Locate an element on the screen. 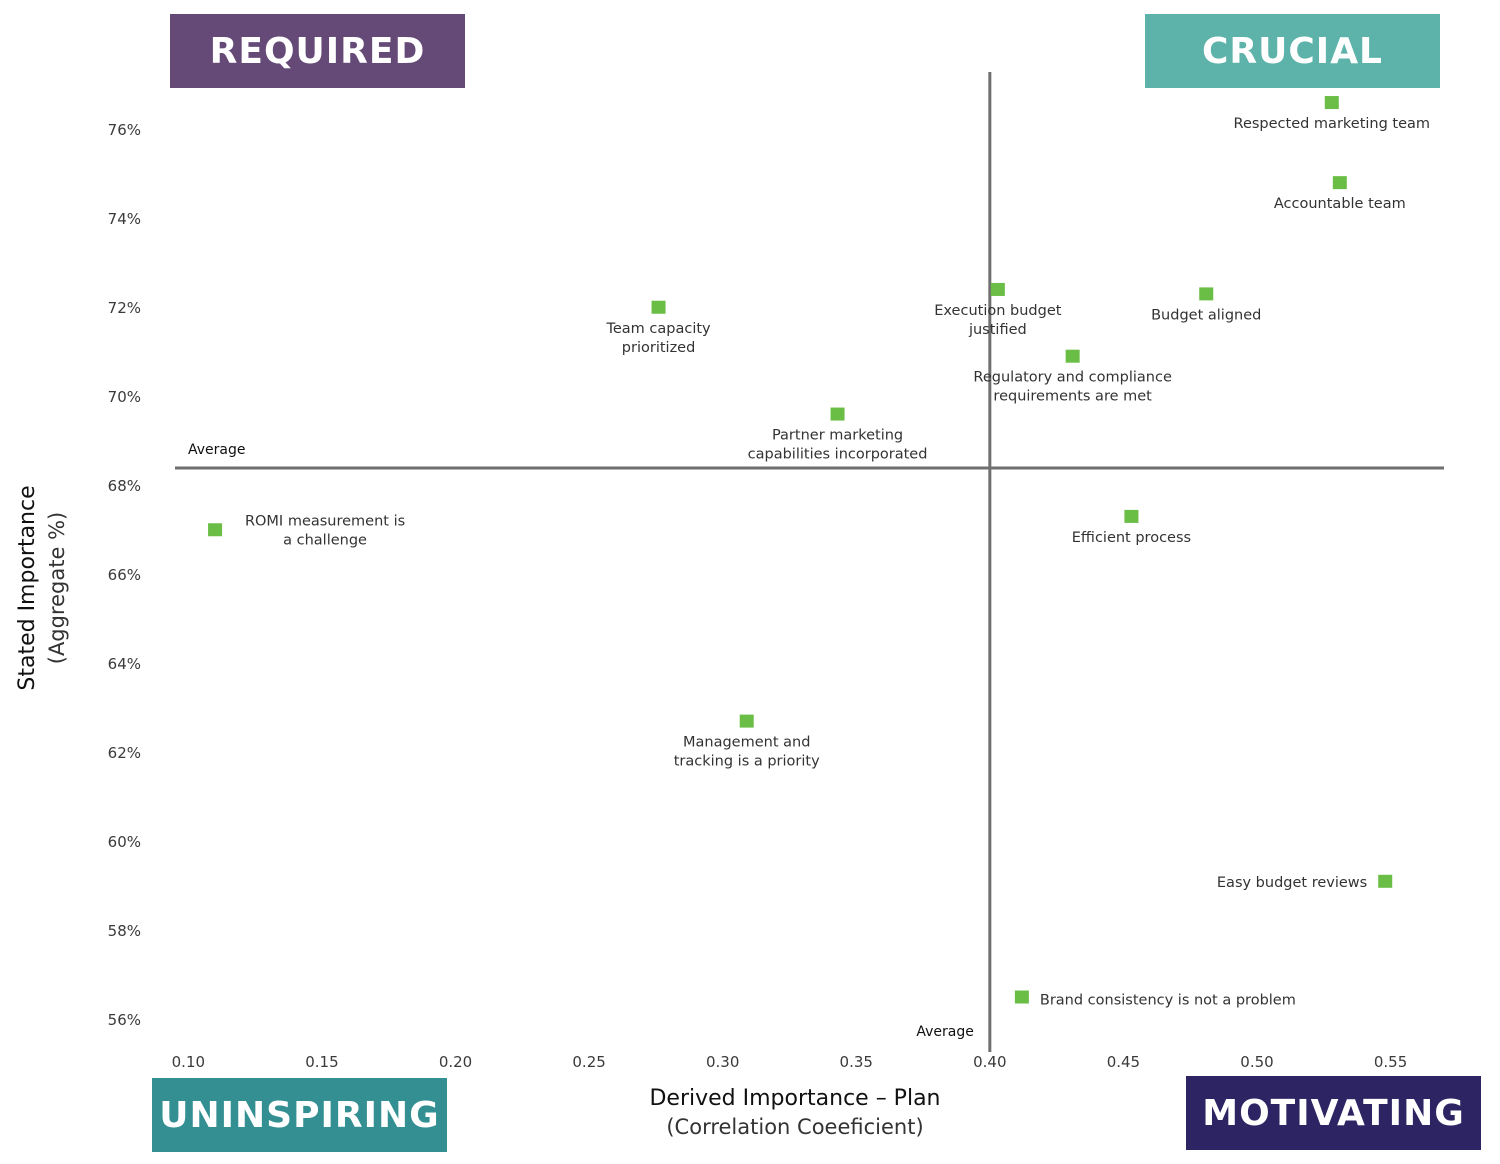  data-point-label-line: Brand consistency is not a problem is located at coordinates (1168, 1001).